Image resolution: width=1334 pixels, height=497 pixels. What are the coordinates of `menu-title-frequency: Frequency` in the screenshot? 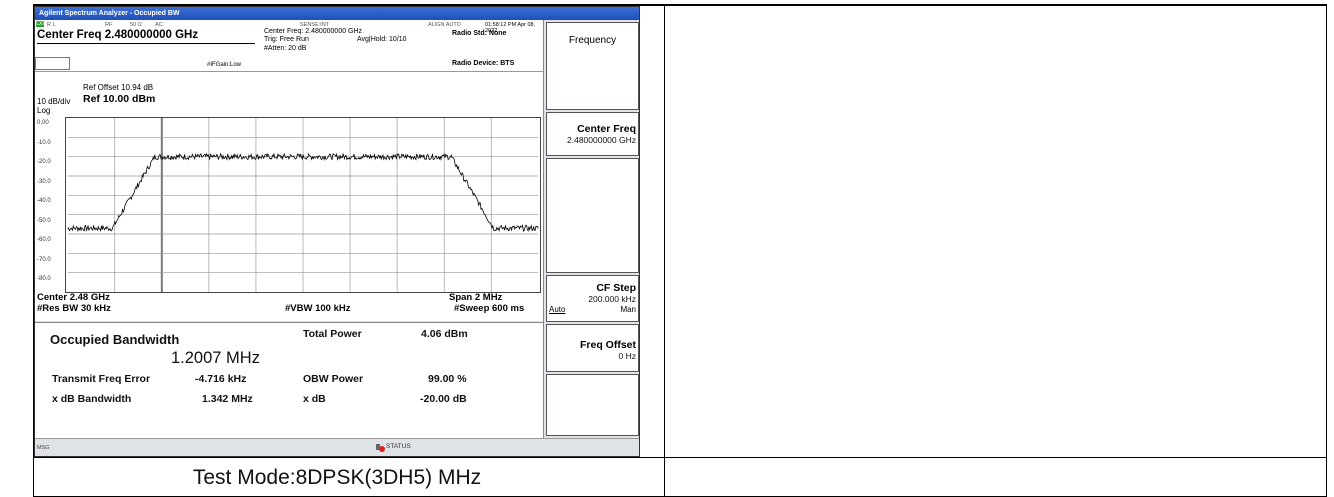 It's located at (592, 66).